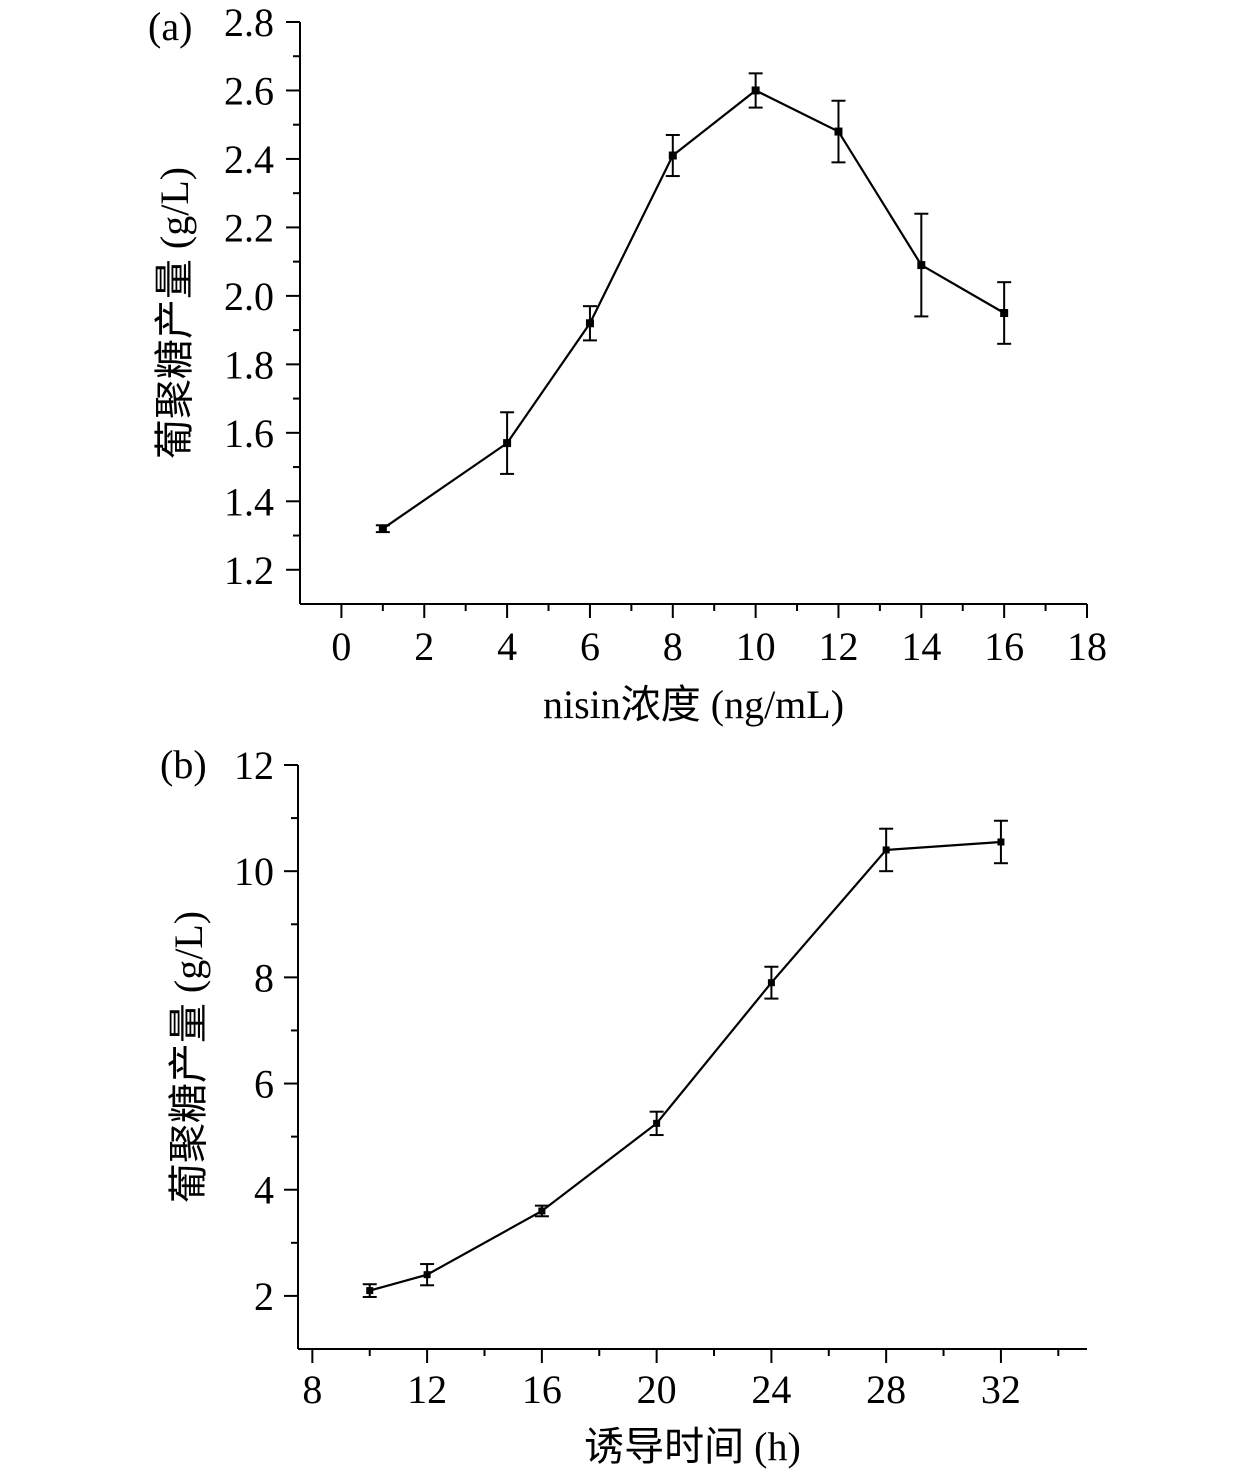 The width and height of the screenshot is (1260, 1476). Describe the element at coordinates (264, 1190) in the screenshot. I see `y-tick-label: 4` at that location.